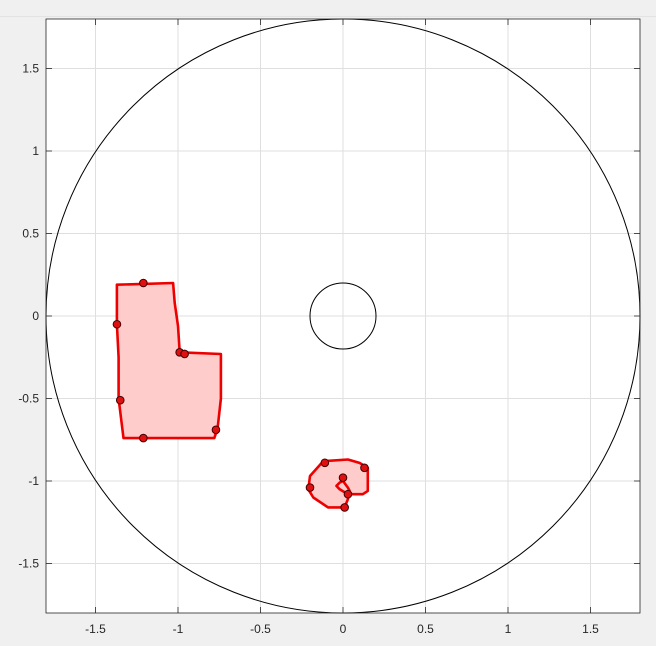 This screenshot has height=646, width=656. Describe the element at coordinates (328, 8) in the screenshot. I see `figure-toolbar-strip` at that location.